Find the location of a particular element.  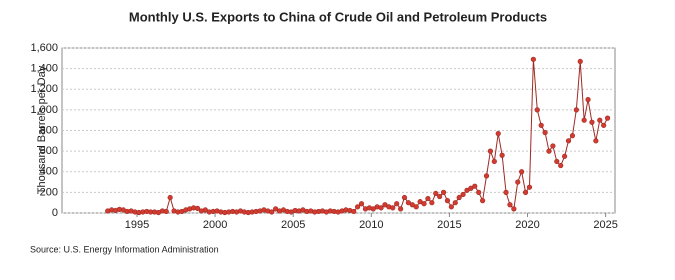

y-tick-label: 0 is located at coordinates (55, 213).